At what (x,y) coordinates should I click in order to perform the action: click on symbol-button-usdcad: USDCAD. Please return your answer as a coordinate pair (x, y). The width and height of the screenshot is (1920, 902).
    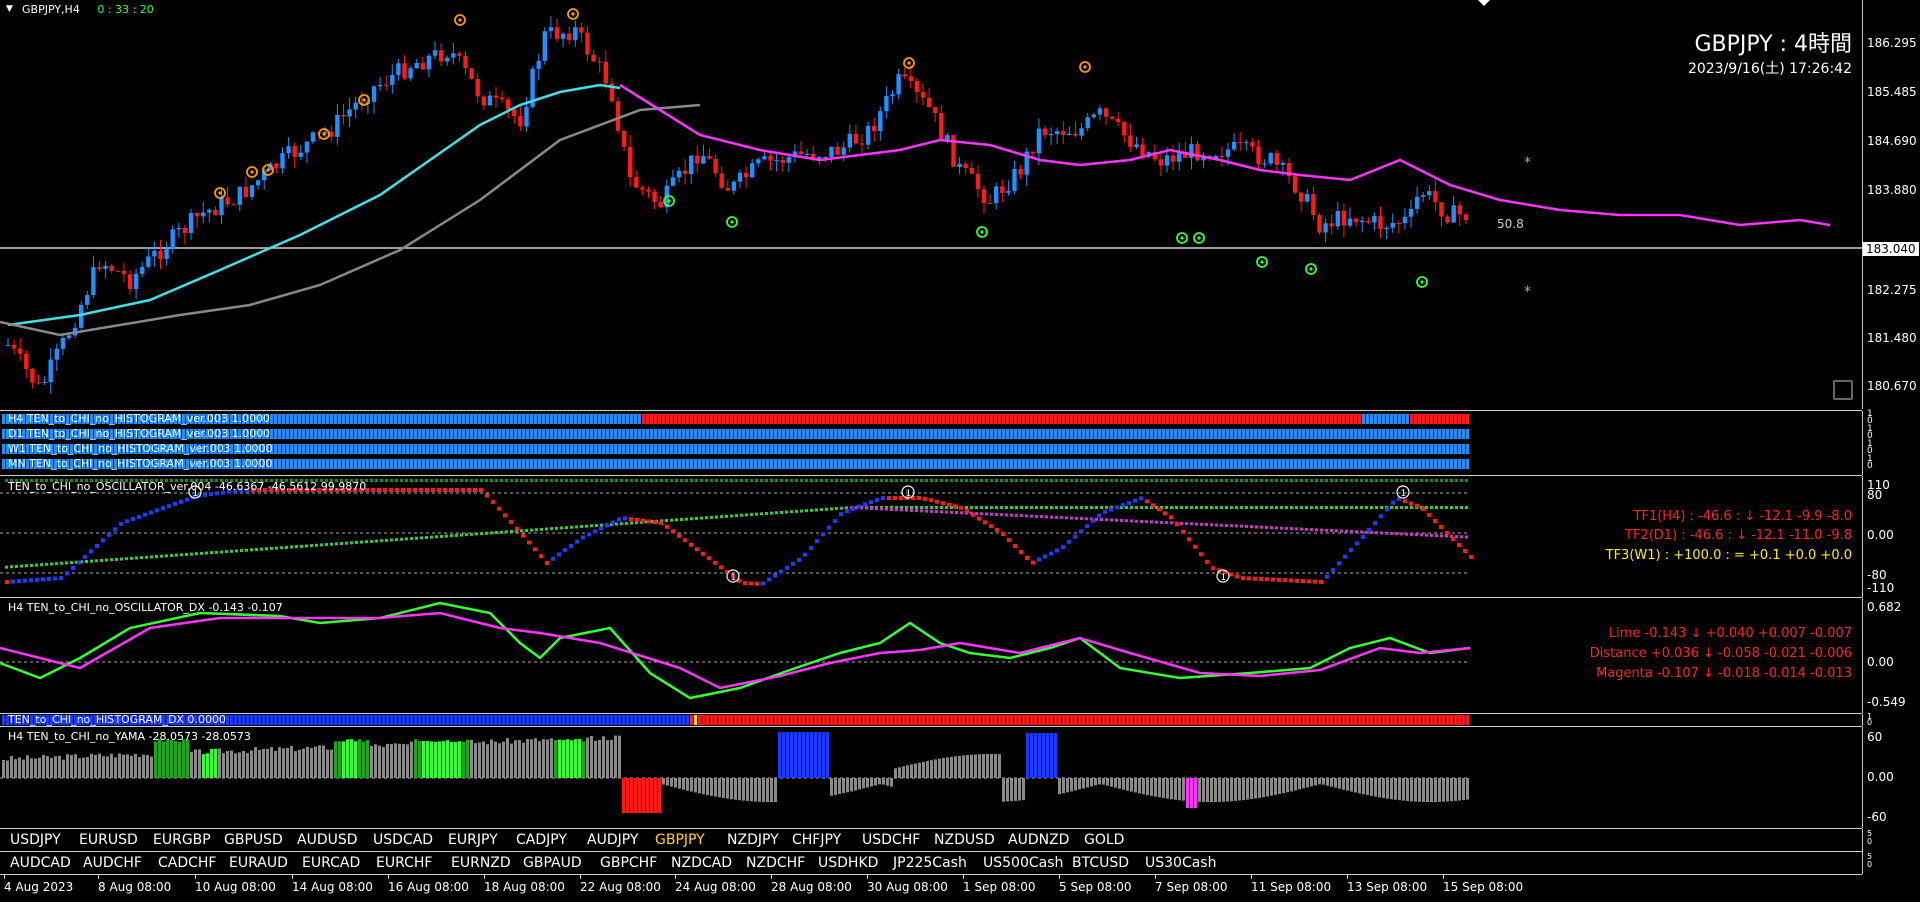
    Looking at the image, I should click on (403, 840).